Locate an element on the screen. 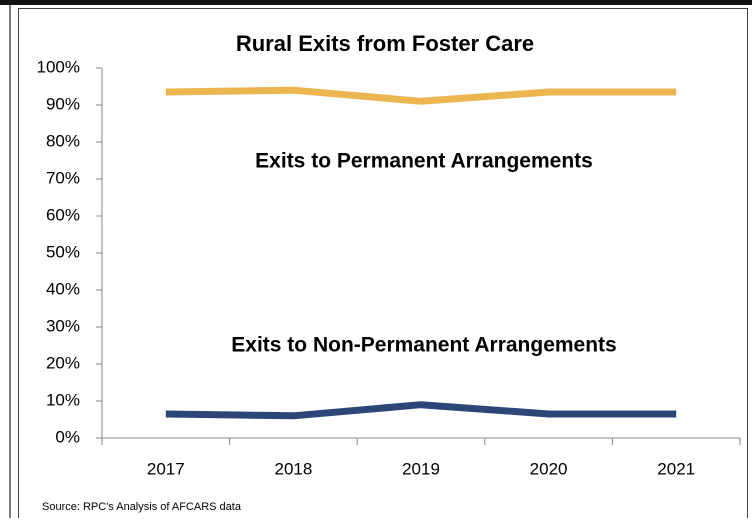 The image size is (752, 523). x-tick-label: 2019 is located at coordinates (421, 468).